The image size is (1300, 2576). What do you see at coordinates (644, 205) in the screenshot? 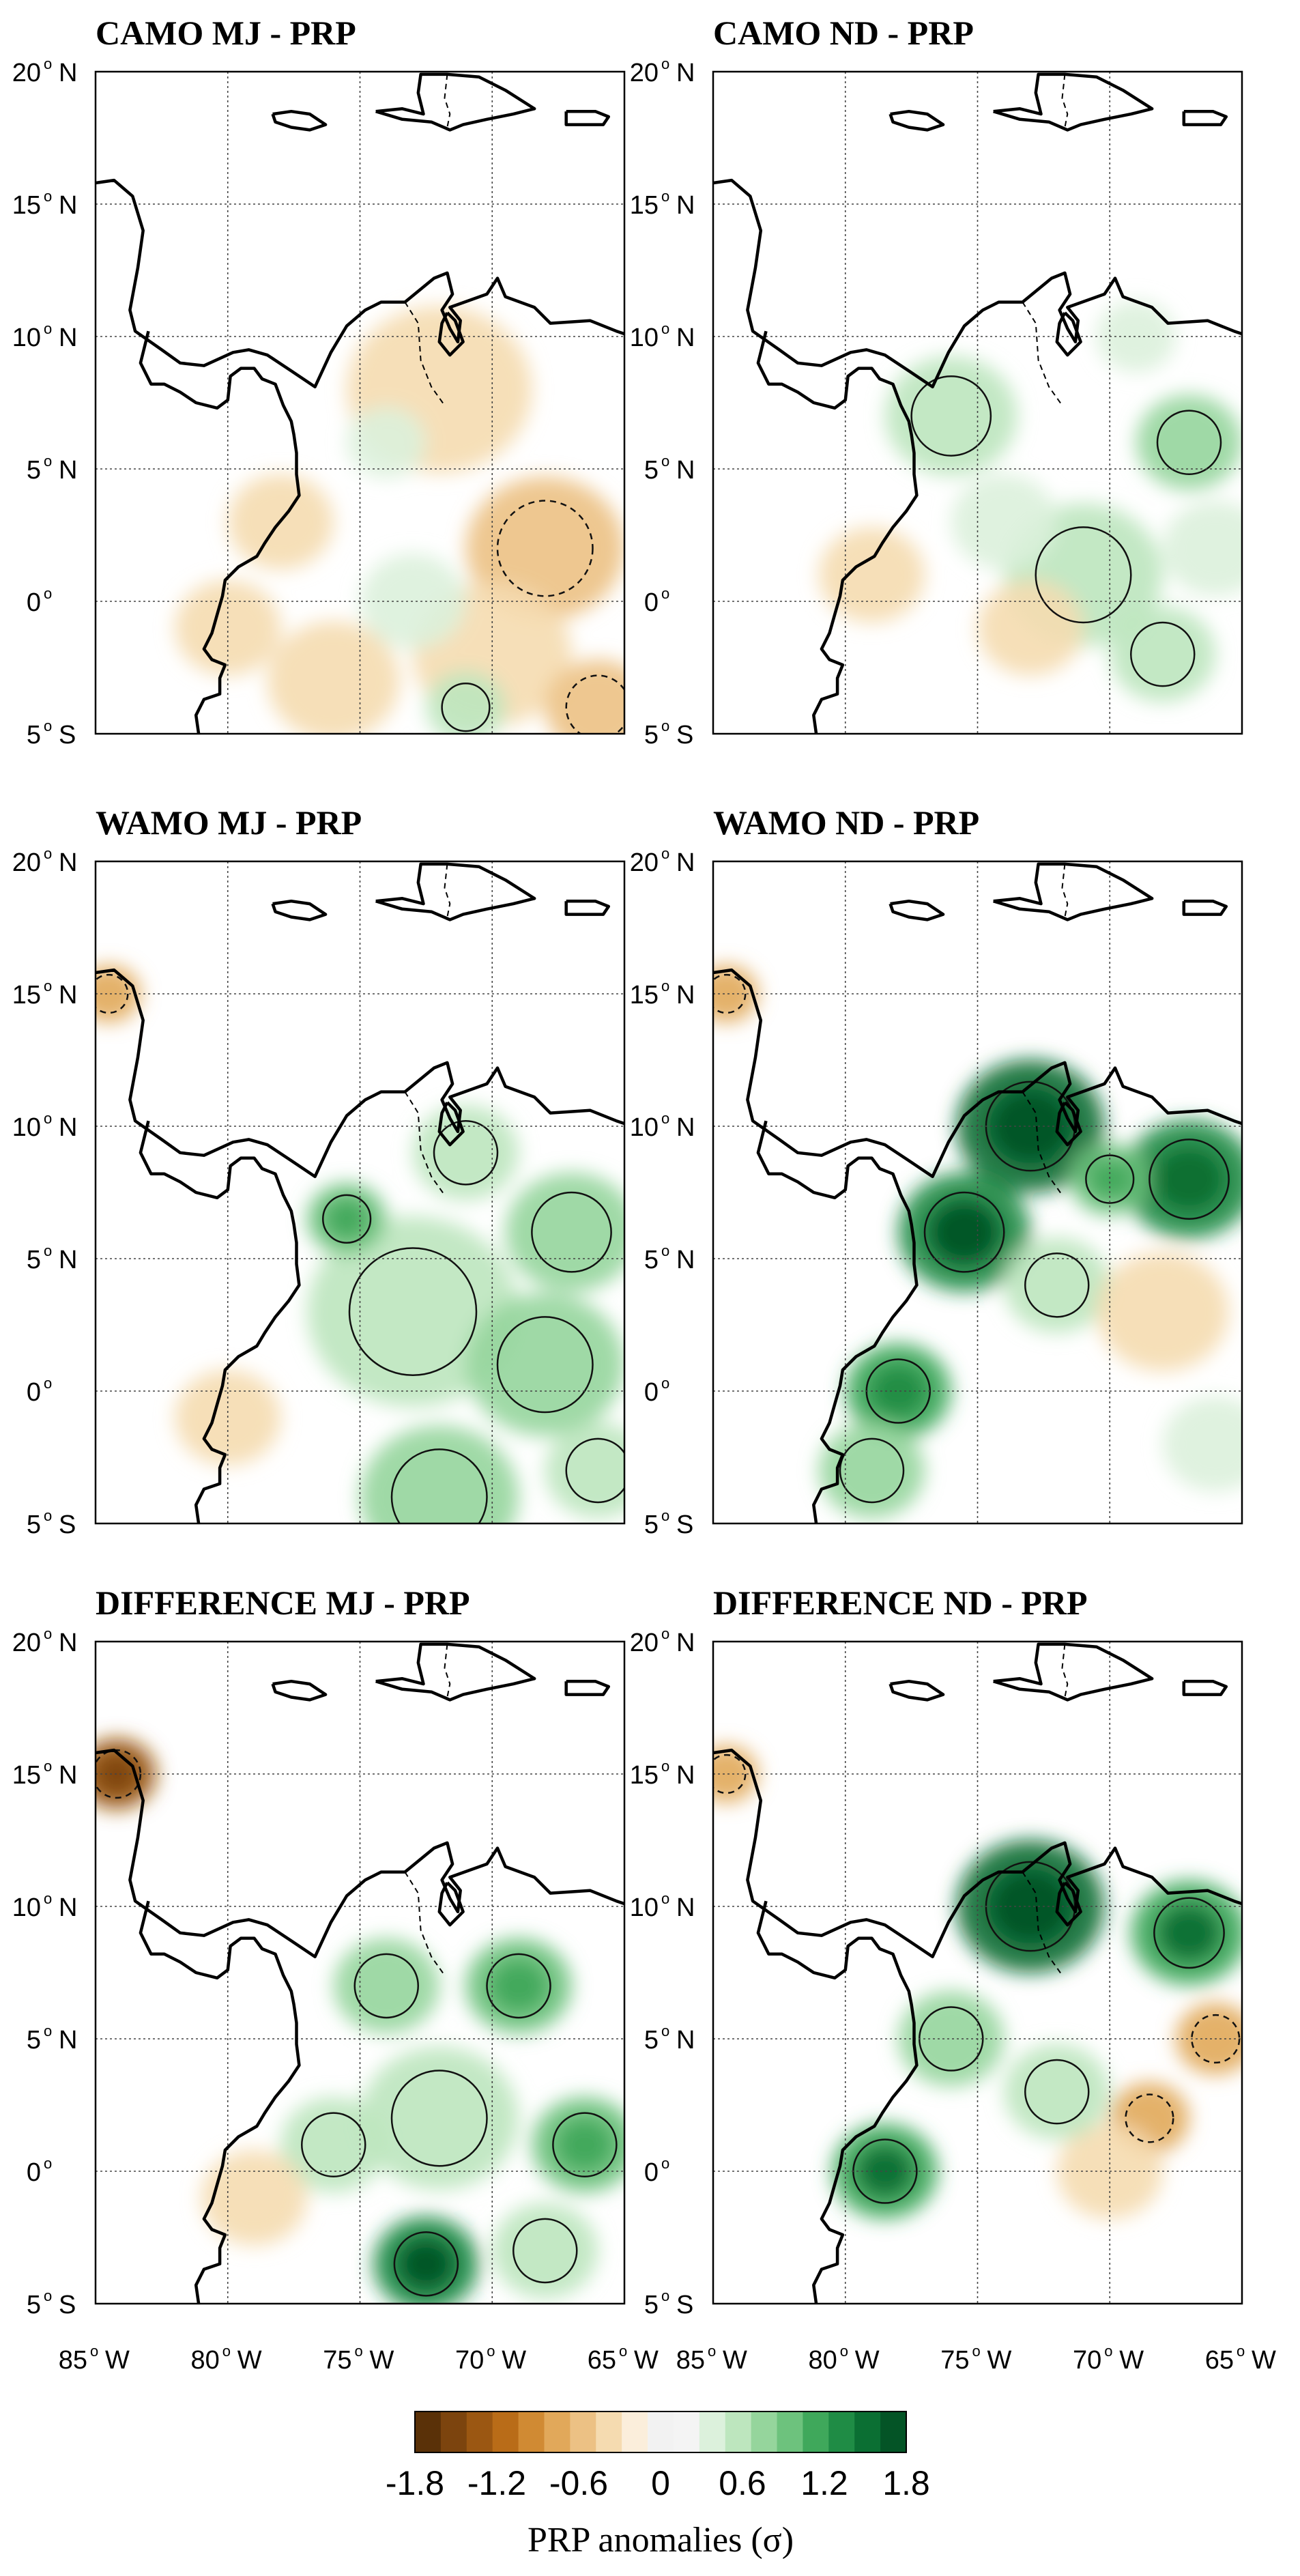
I see `lat-tick-label: 15` at bounding box center [644, 205].